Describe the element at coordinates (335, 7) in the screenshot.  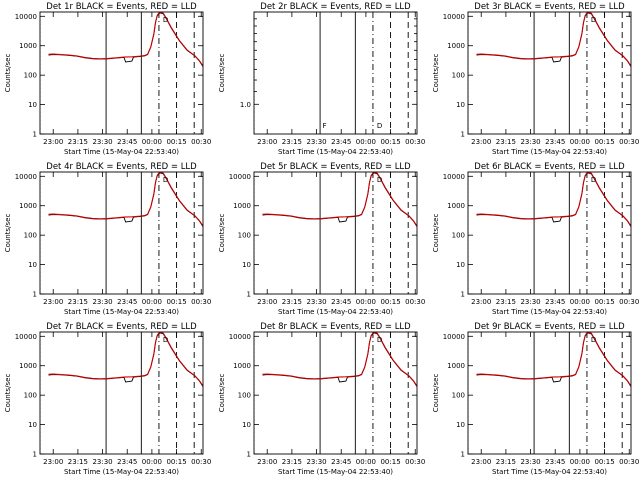
I see `panel-title: Det 2r BLACK = Events, RED = LLD` at that location.